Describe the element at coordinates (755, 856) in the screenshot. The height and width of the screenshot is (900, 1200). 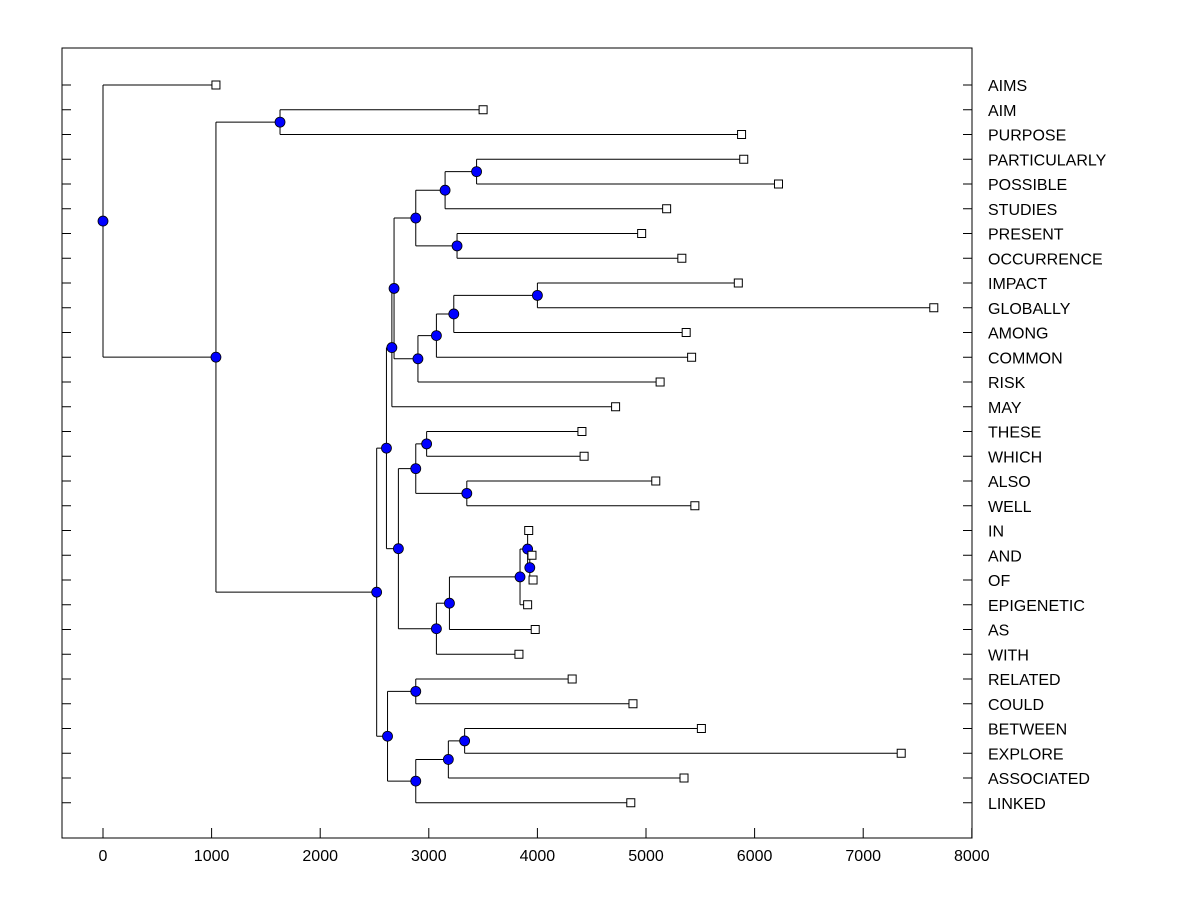
I see `x-tick-label: 6000` at that location.